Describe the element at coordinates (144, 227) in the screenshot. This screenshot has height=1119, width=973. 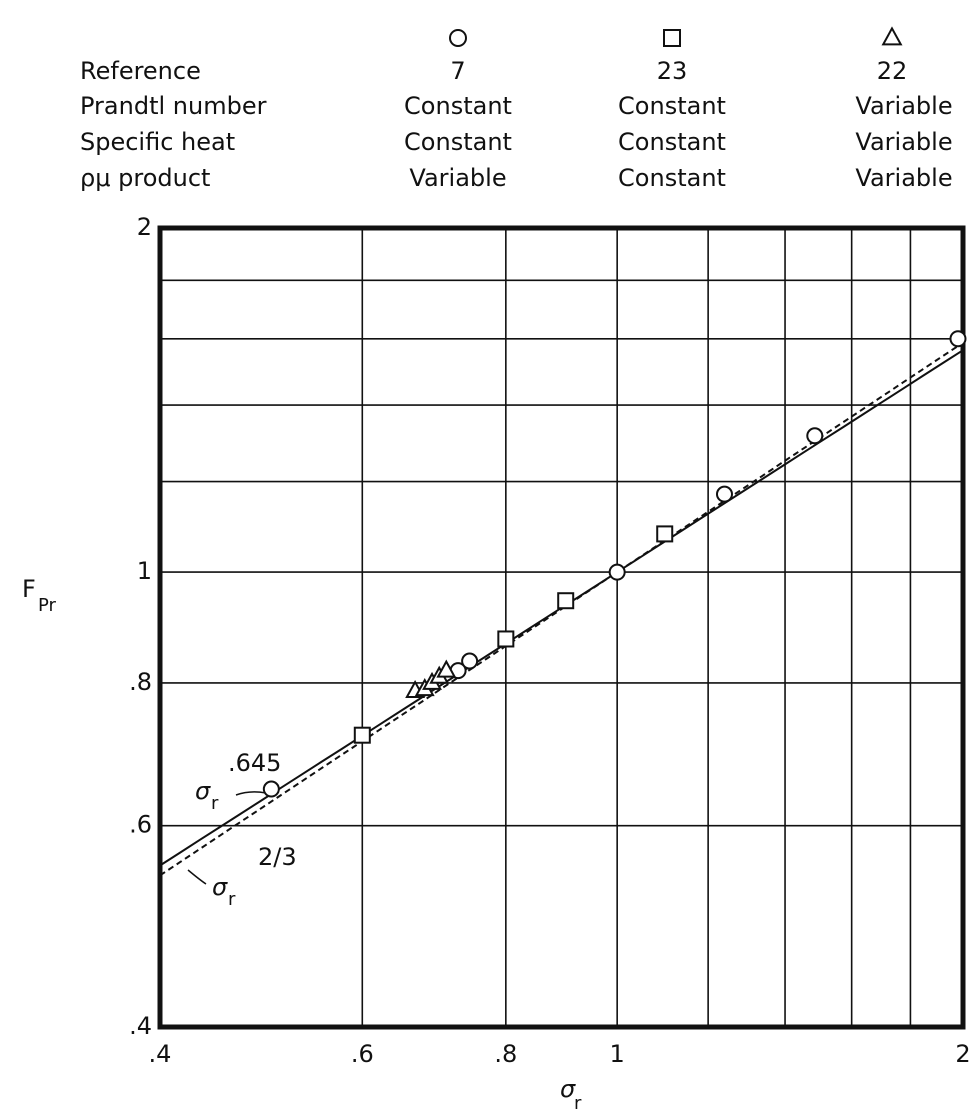
I see `y-tick-label: 2` at that location.